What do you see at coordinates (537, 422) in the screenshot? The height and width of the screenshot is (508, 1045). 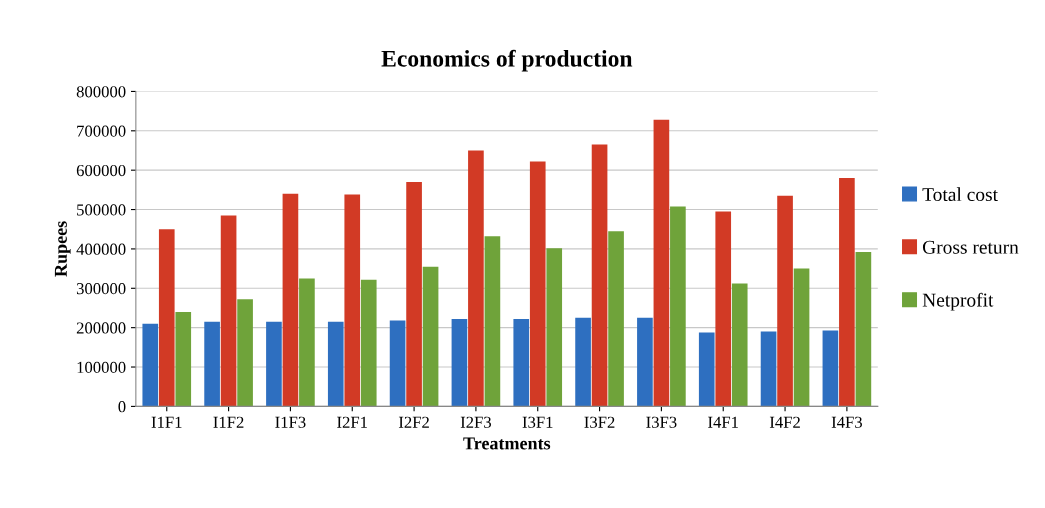 I see `x-tick-label: I3F1` at bounding box center [537, 422].